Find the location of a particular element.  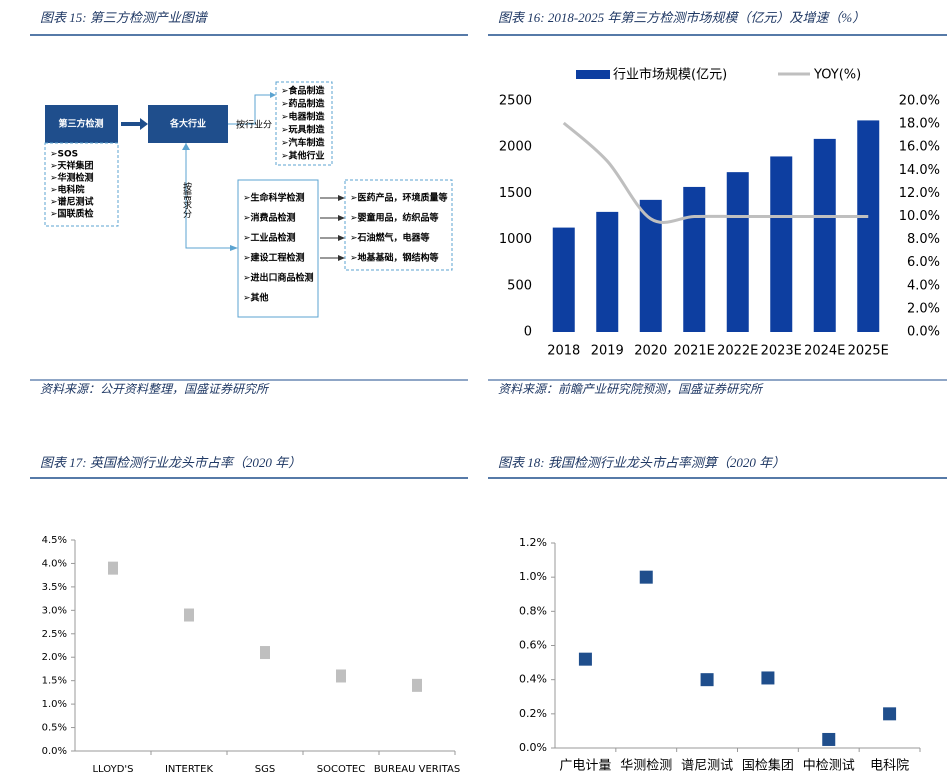

y2-tick-label: 4.0% is located at coordinates (923, 285).